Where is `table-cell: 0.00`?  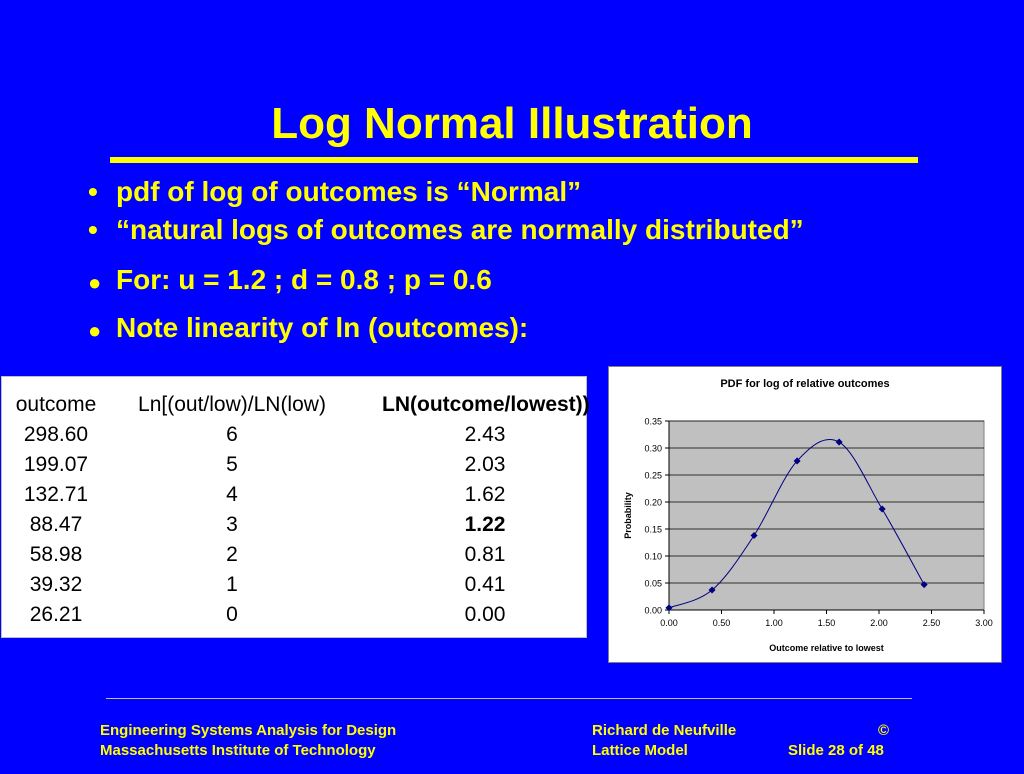 table-cell: 0.00 is located at coordinates (485, 614).